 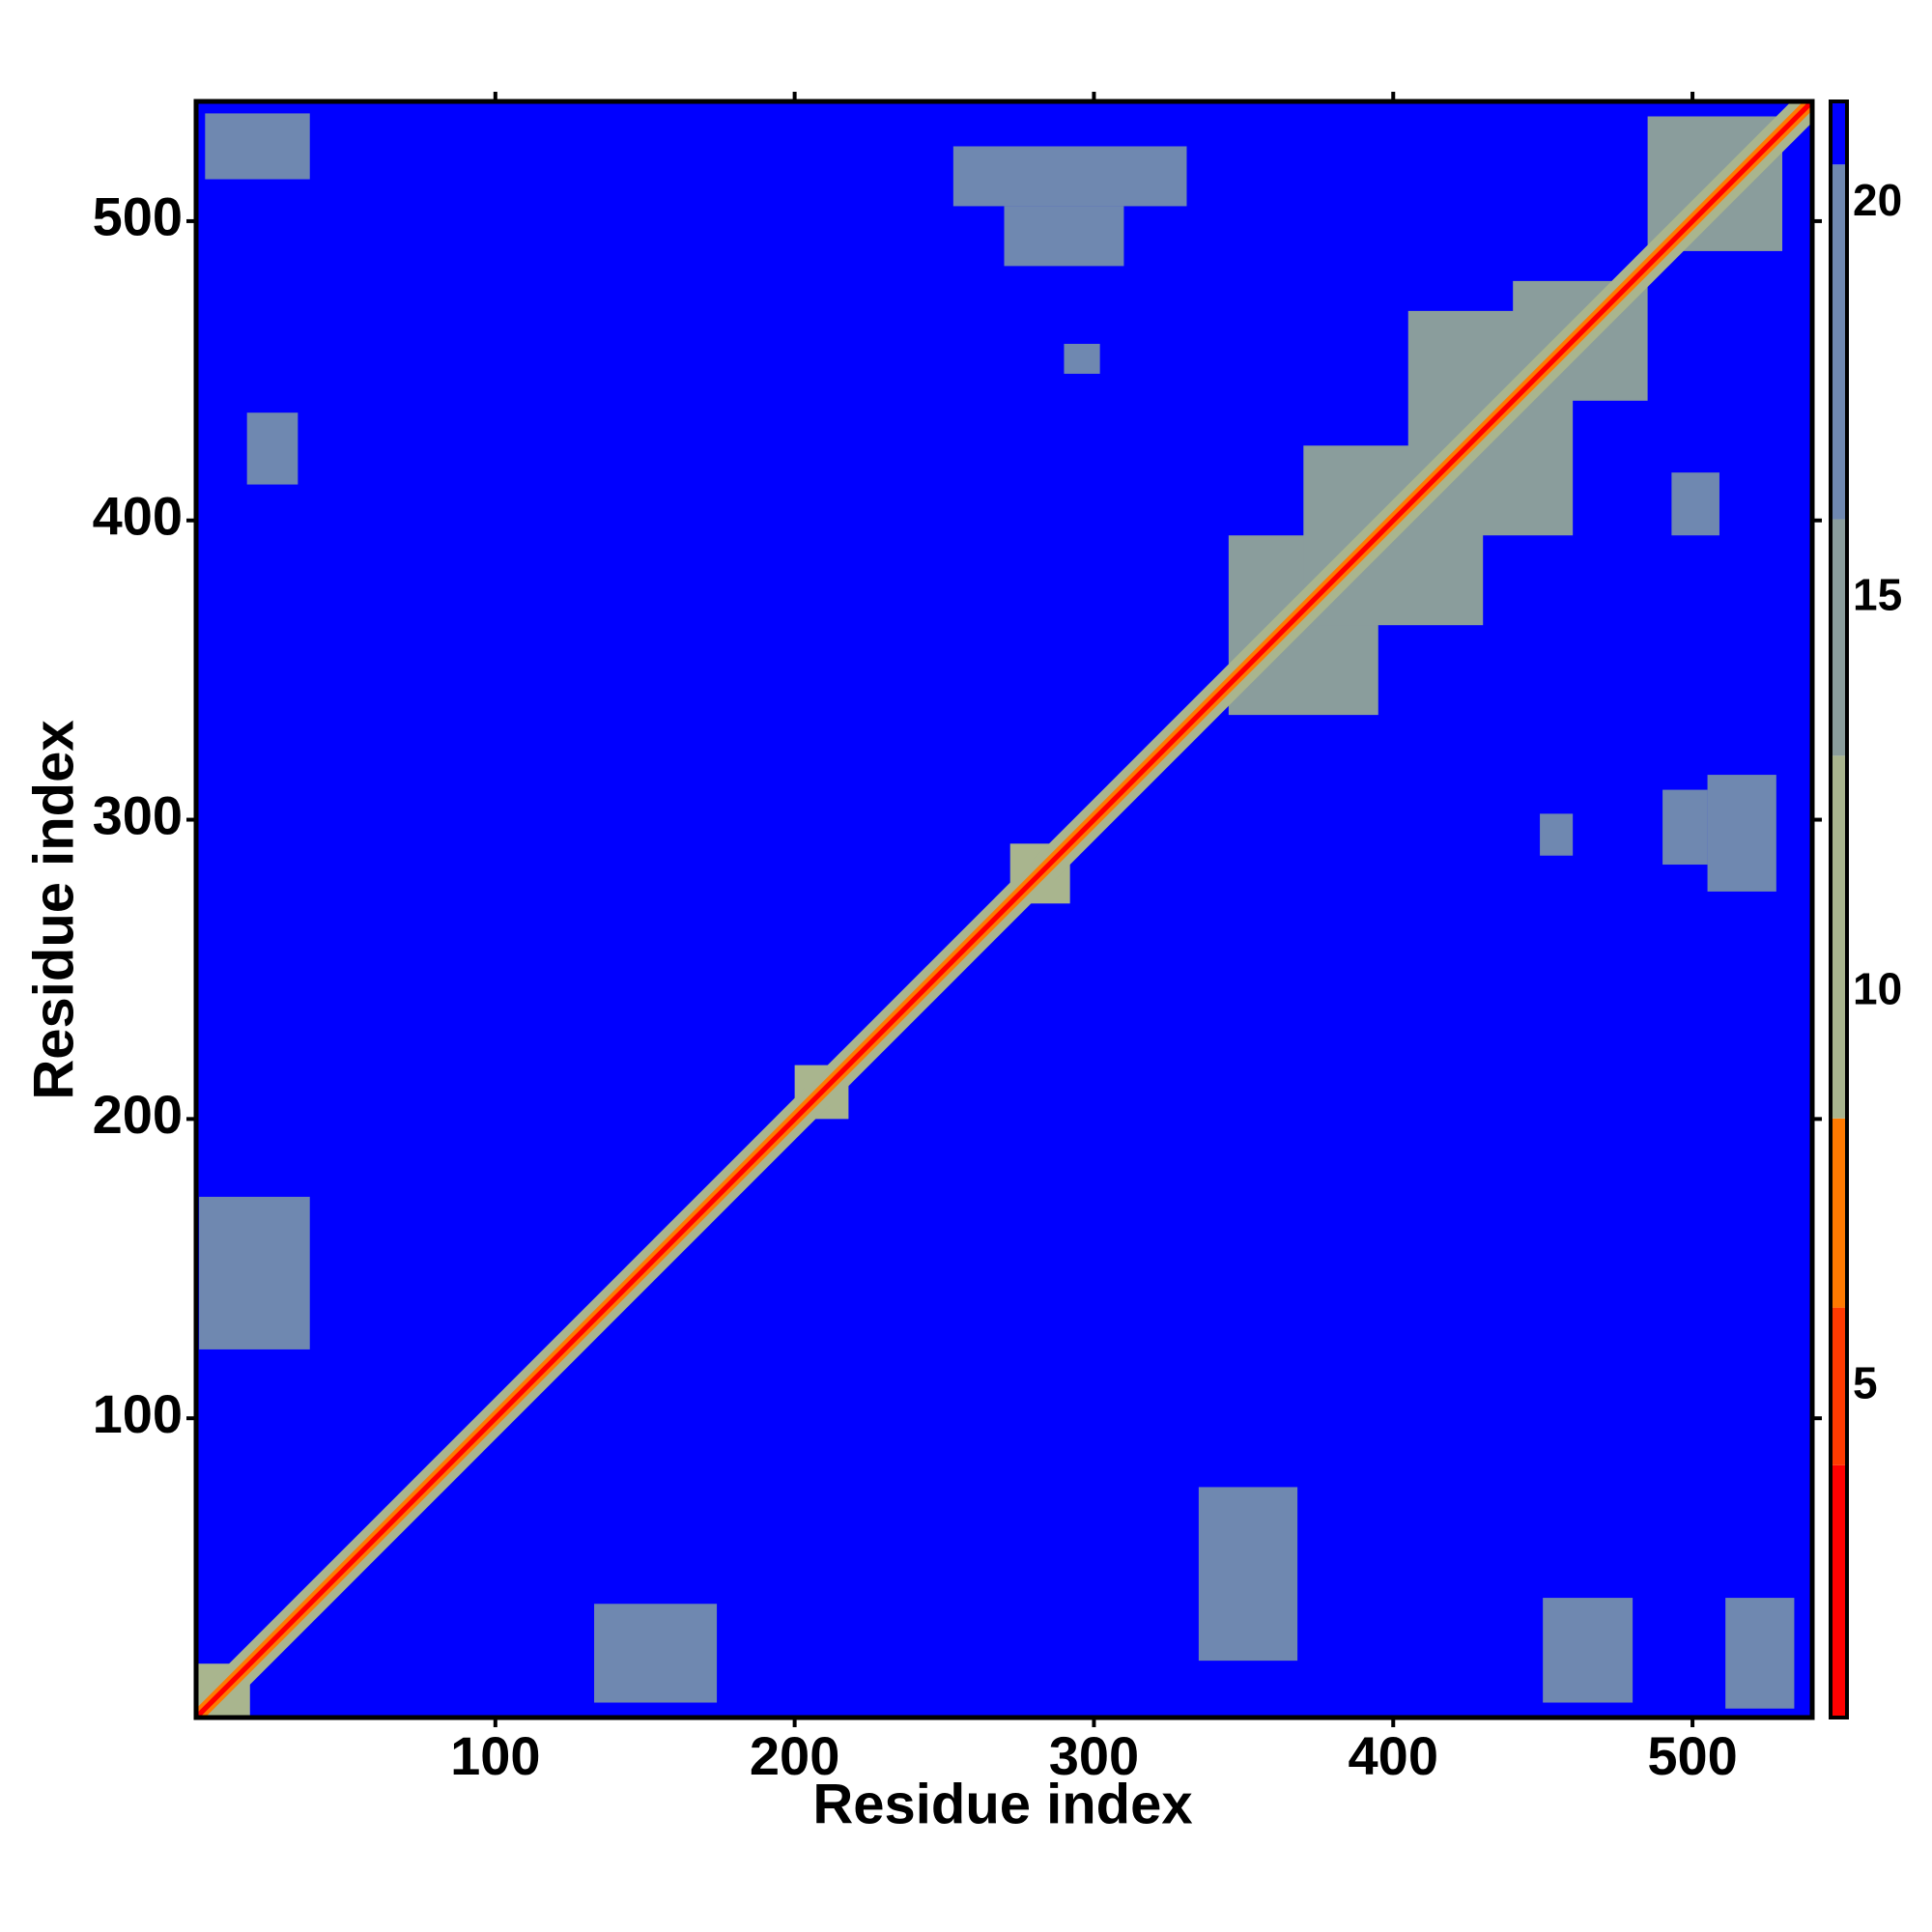 What do you see at coordinates (1865, 1382) in the screenshot?
I see `colorbar-tick-label: 5` at bounding box center [1865, 1382].